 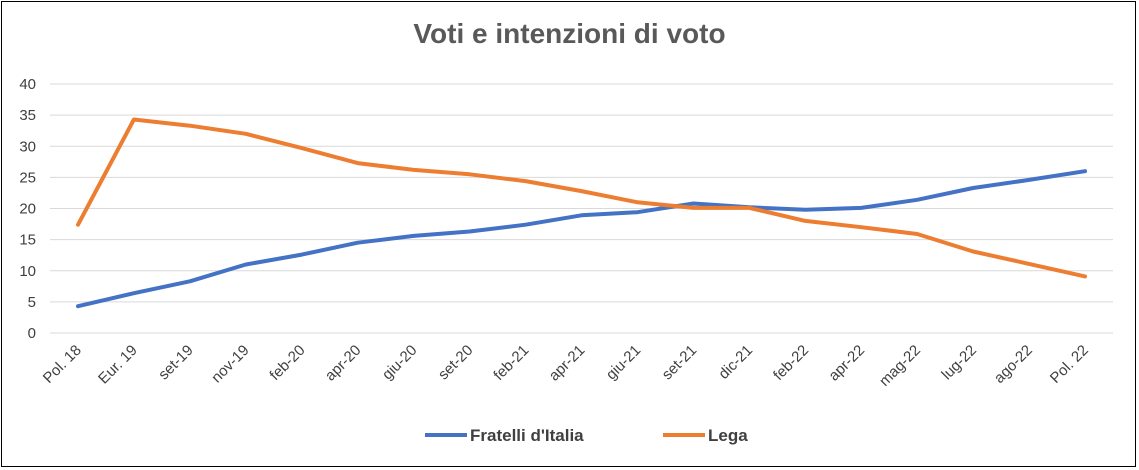 What do you see at coordinates (176, 363) in the screenshot?
I see `x-tick-label: set-19` at bounding box center [176, 363].